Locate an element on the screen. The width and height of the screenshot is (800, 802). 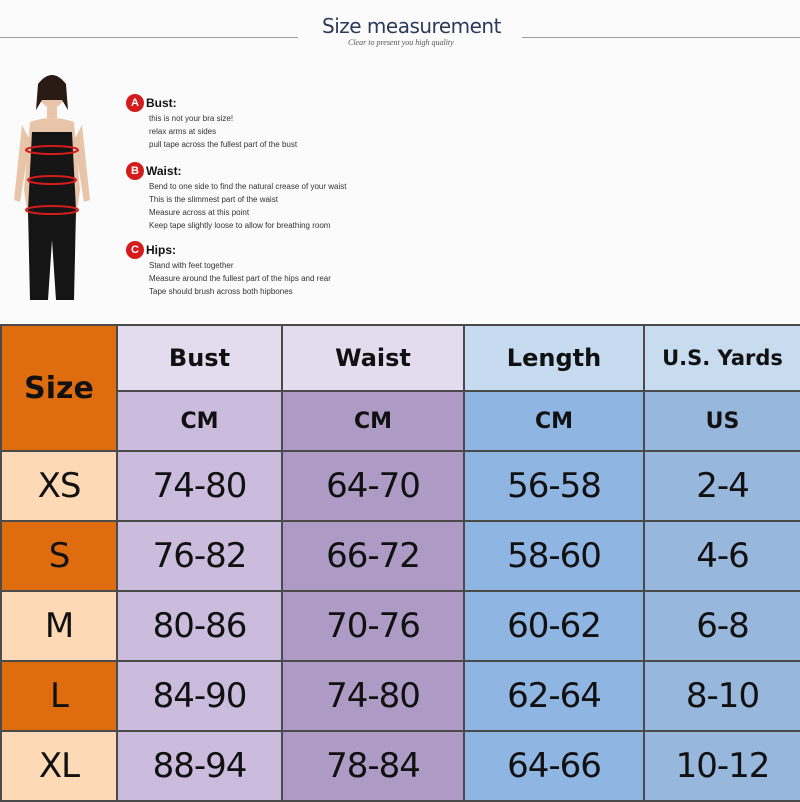
guide-line: Measure across at this point is located at coordinates (199, 213).